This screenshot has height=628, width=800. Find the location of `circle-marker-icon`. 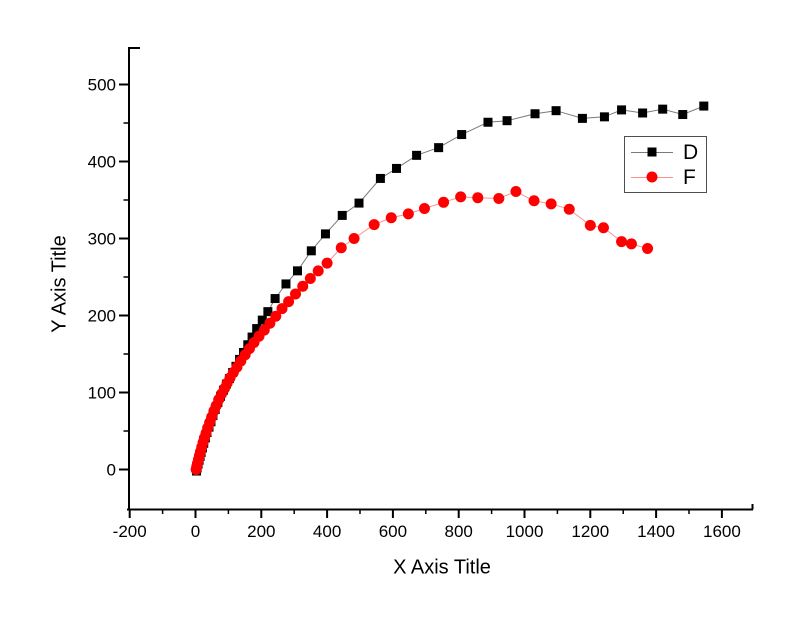

circle-marker-icon is located at coordinates (652, 177).